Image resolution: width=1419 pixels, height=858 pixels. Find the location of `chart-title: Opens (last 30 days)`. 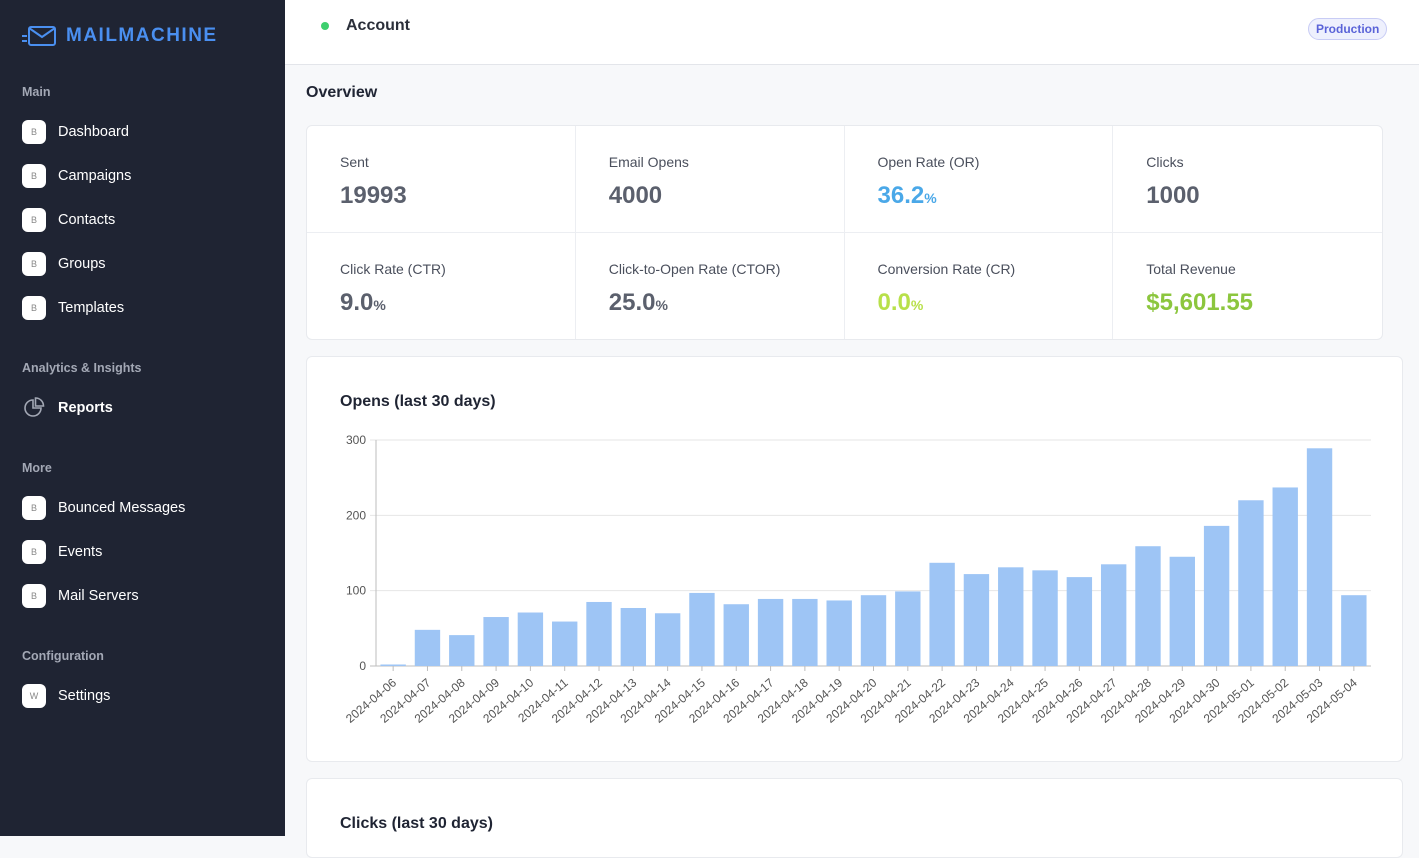

chart-title: Opens (last 30 days) is located at coordinates (418, 401).